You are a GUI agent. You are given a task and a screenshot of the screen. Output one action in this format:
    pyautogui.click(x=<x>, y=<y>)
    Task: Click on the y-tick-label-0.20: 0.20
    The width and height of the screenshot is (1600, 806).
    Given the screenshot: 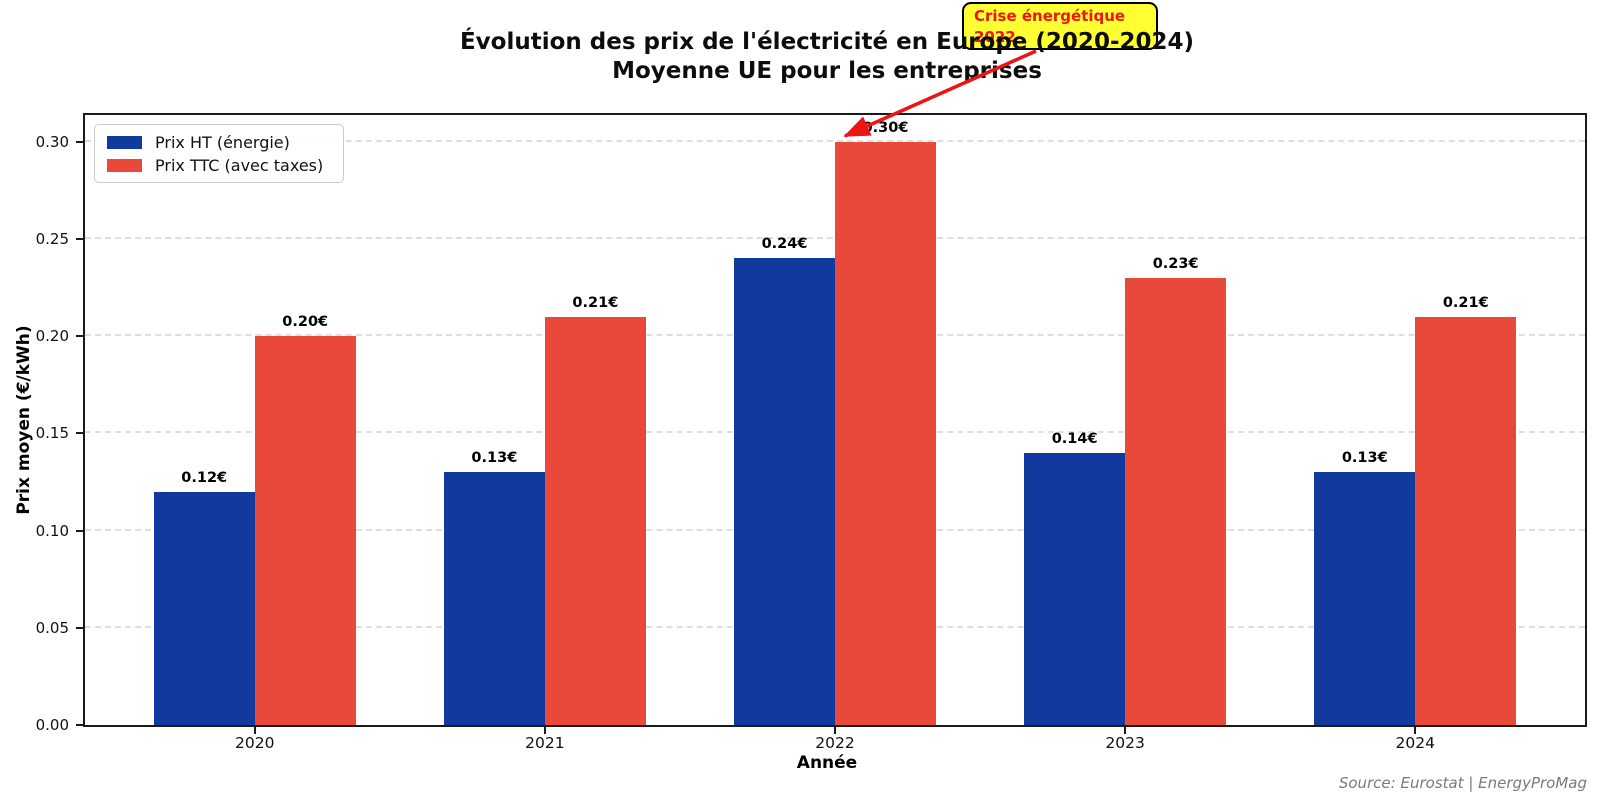 What is the action you would take?
    pyautogui.click(x=52, y=336)
    